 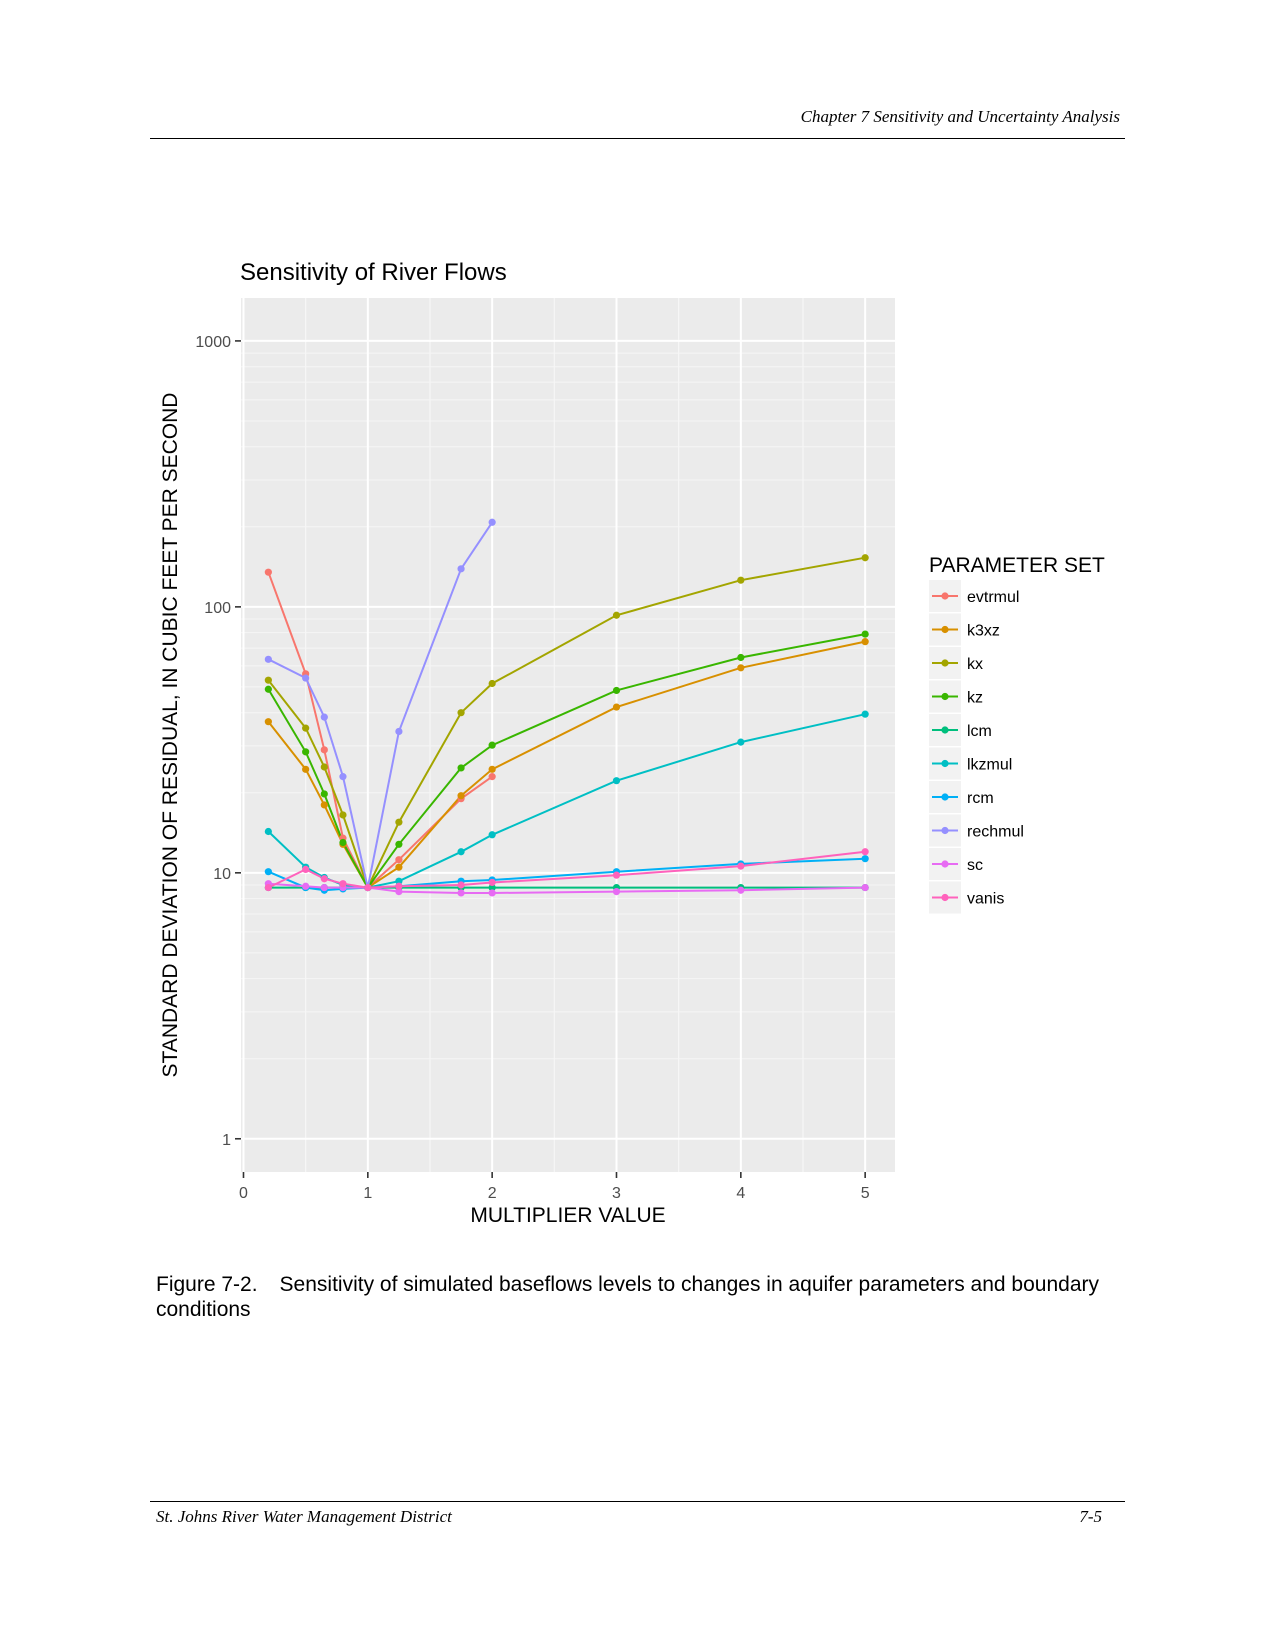 I want to click on legend-item-lcm: lcm, so click(x=960, y=730).